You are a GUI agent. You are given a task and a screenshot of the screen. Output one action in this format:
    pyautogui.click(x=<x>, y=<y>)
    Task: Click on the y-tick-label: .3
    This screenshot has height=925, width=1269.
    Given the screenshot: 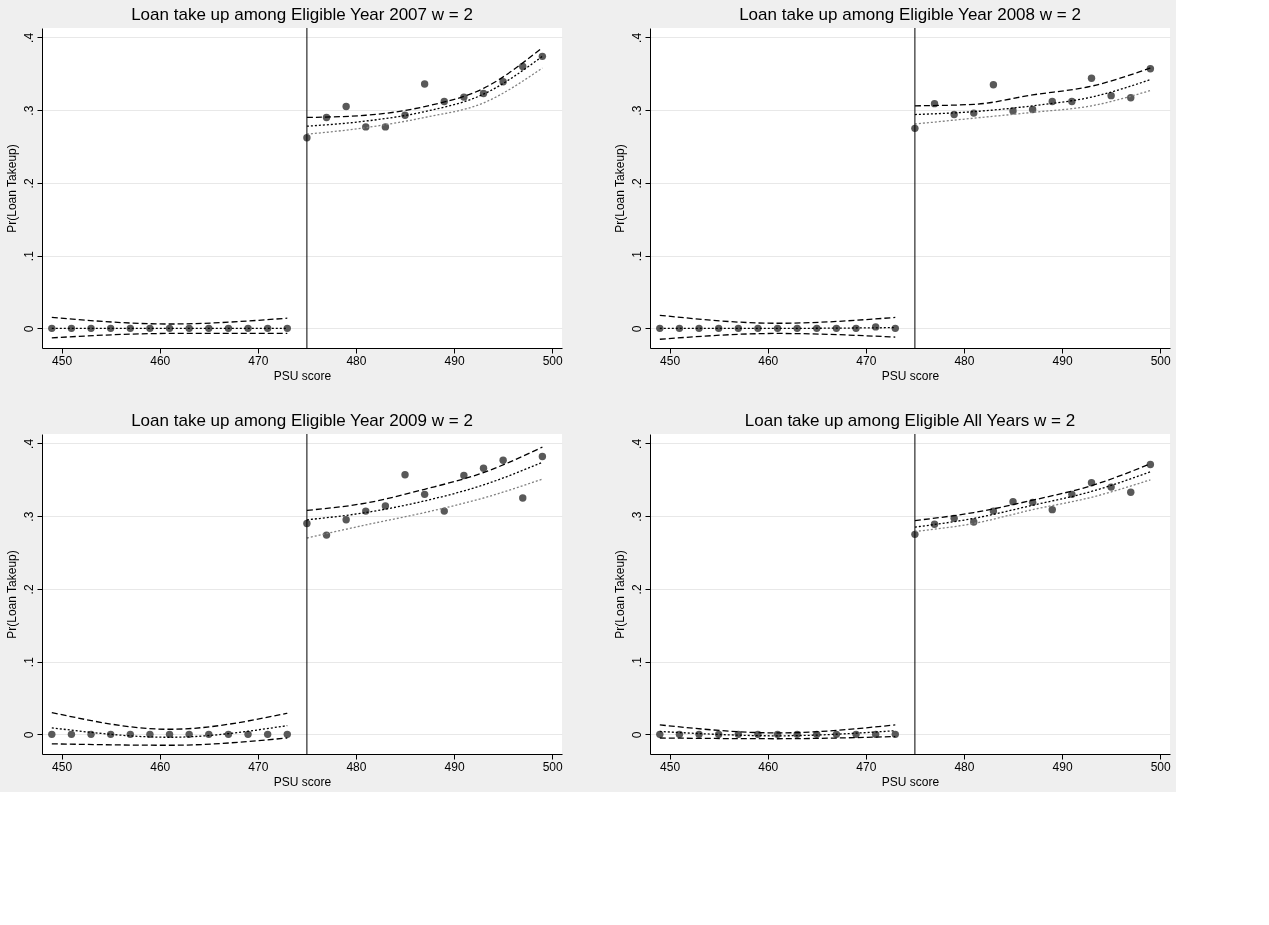 What is the action you would take?
    pyautogui.click(x=636, y=110)
    